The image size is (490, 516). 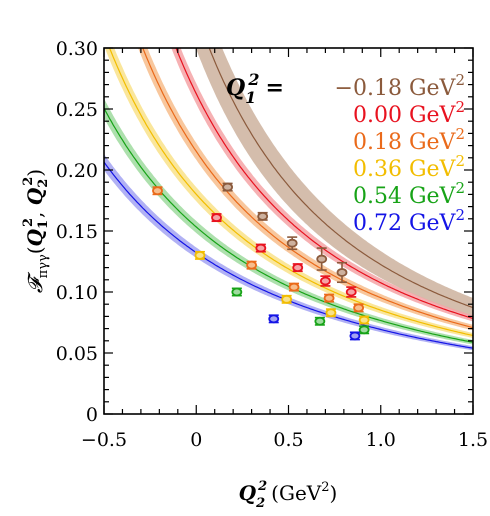 What do you see at coordinates (409, 113) in the screenshot?
I see `legend-entry-0-00-GeV-2: 0.00 GeV2` at bounding box center [409, 113].